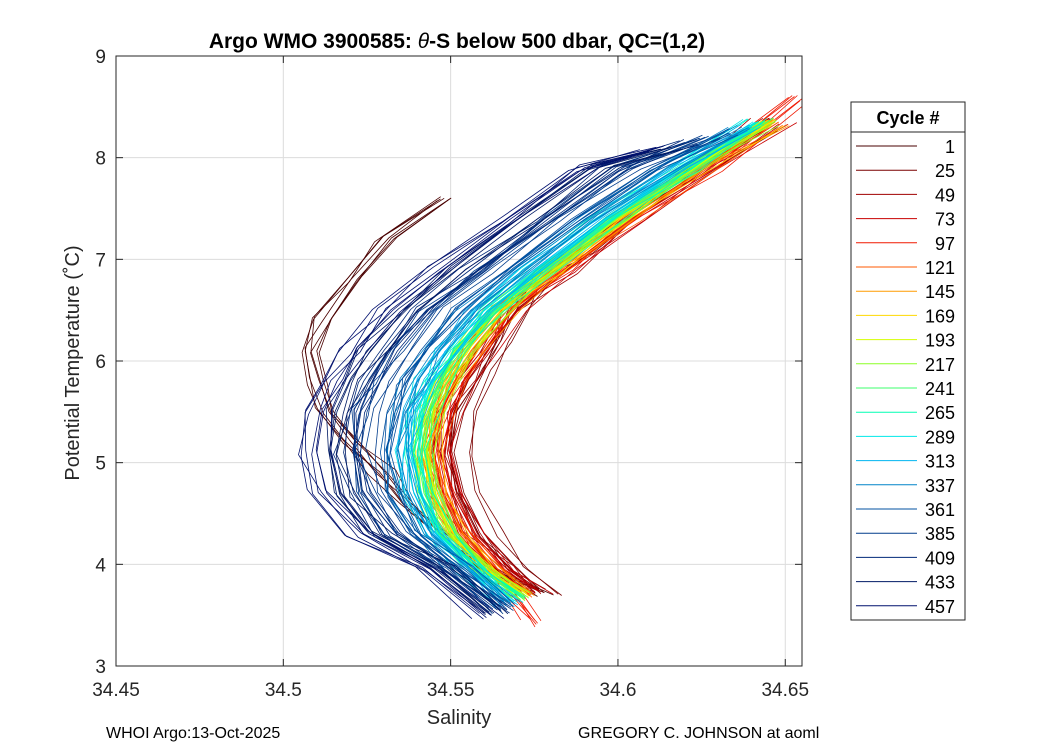 Image resolution: width=1050 pixels, height=750 pixels. What do you see at coordinates (950, 147) in the screenshot?
I see `legend-label-1: 1` at bounding box center [950, 147].